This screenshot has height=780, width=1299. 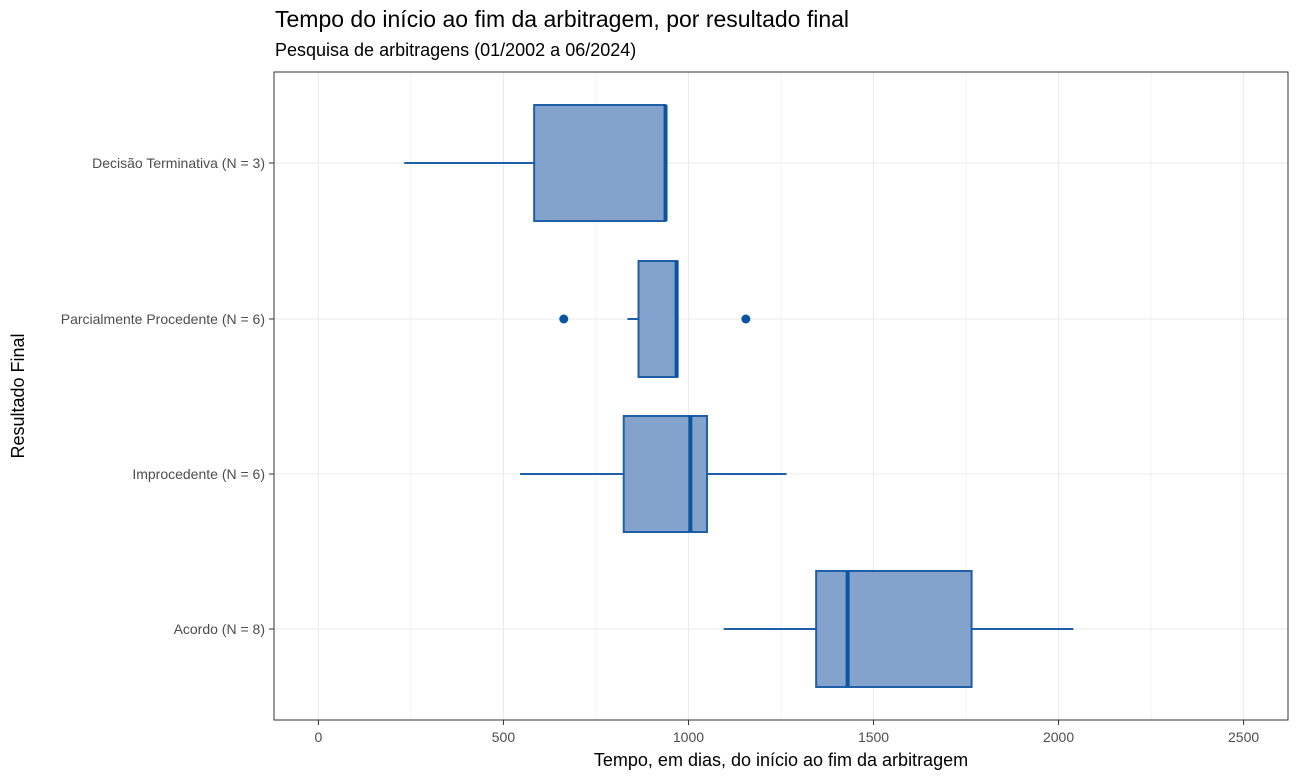 I want to click on x-tick-label: 1000, so click(x=688, y=737).